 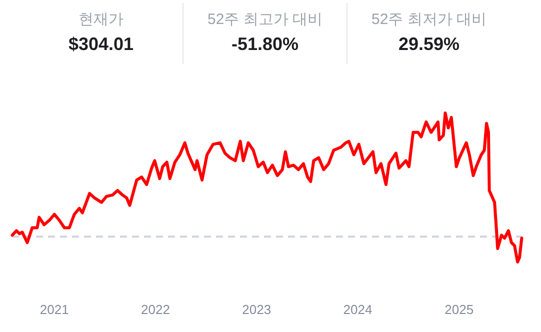 I want to click on text: 현재가, so click(x=101, y=19).